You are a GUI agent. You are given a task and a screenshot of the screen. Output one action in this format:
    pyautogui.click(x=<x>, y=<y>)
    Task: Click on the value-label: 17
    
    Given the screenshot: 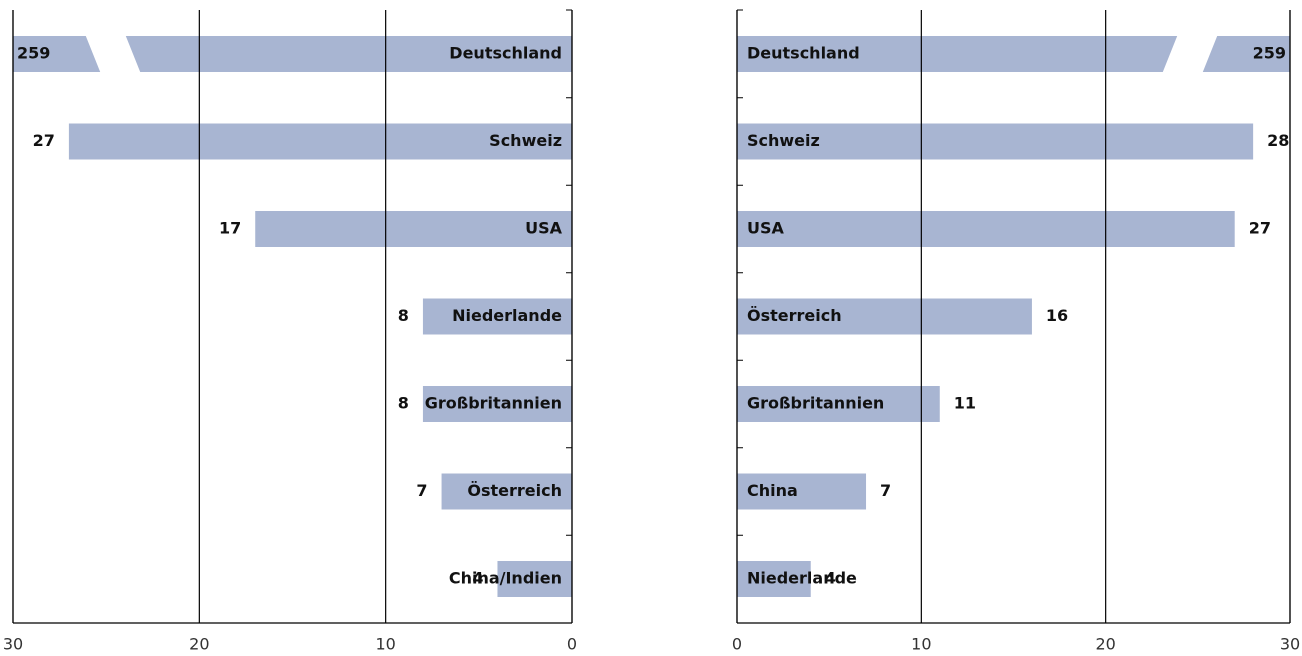 What is the action you would take?
    pyautogui.click(x=230, y=228)
    